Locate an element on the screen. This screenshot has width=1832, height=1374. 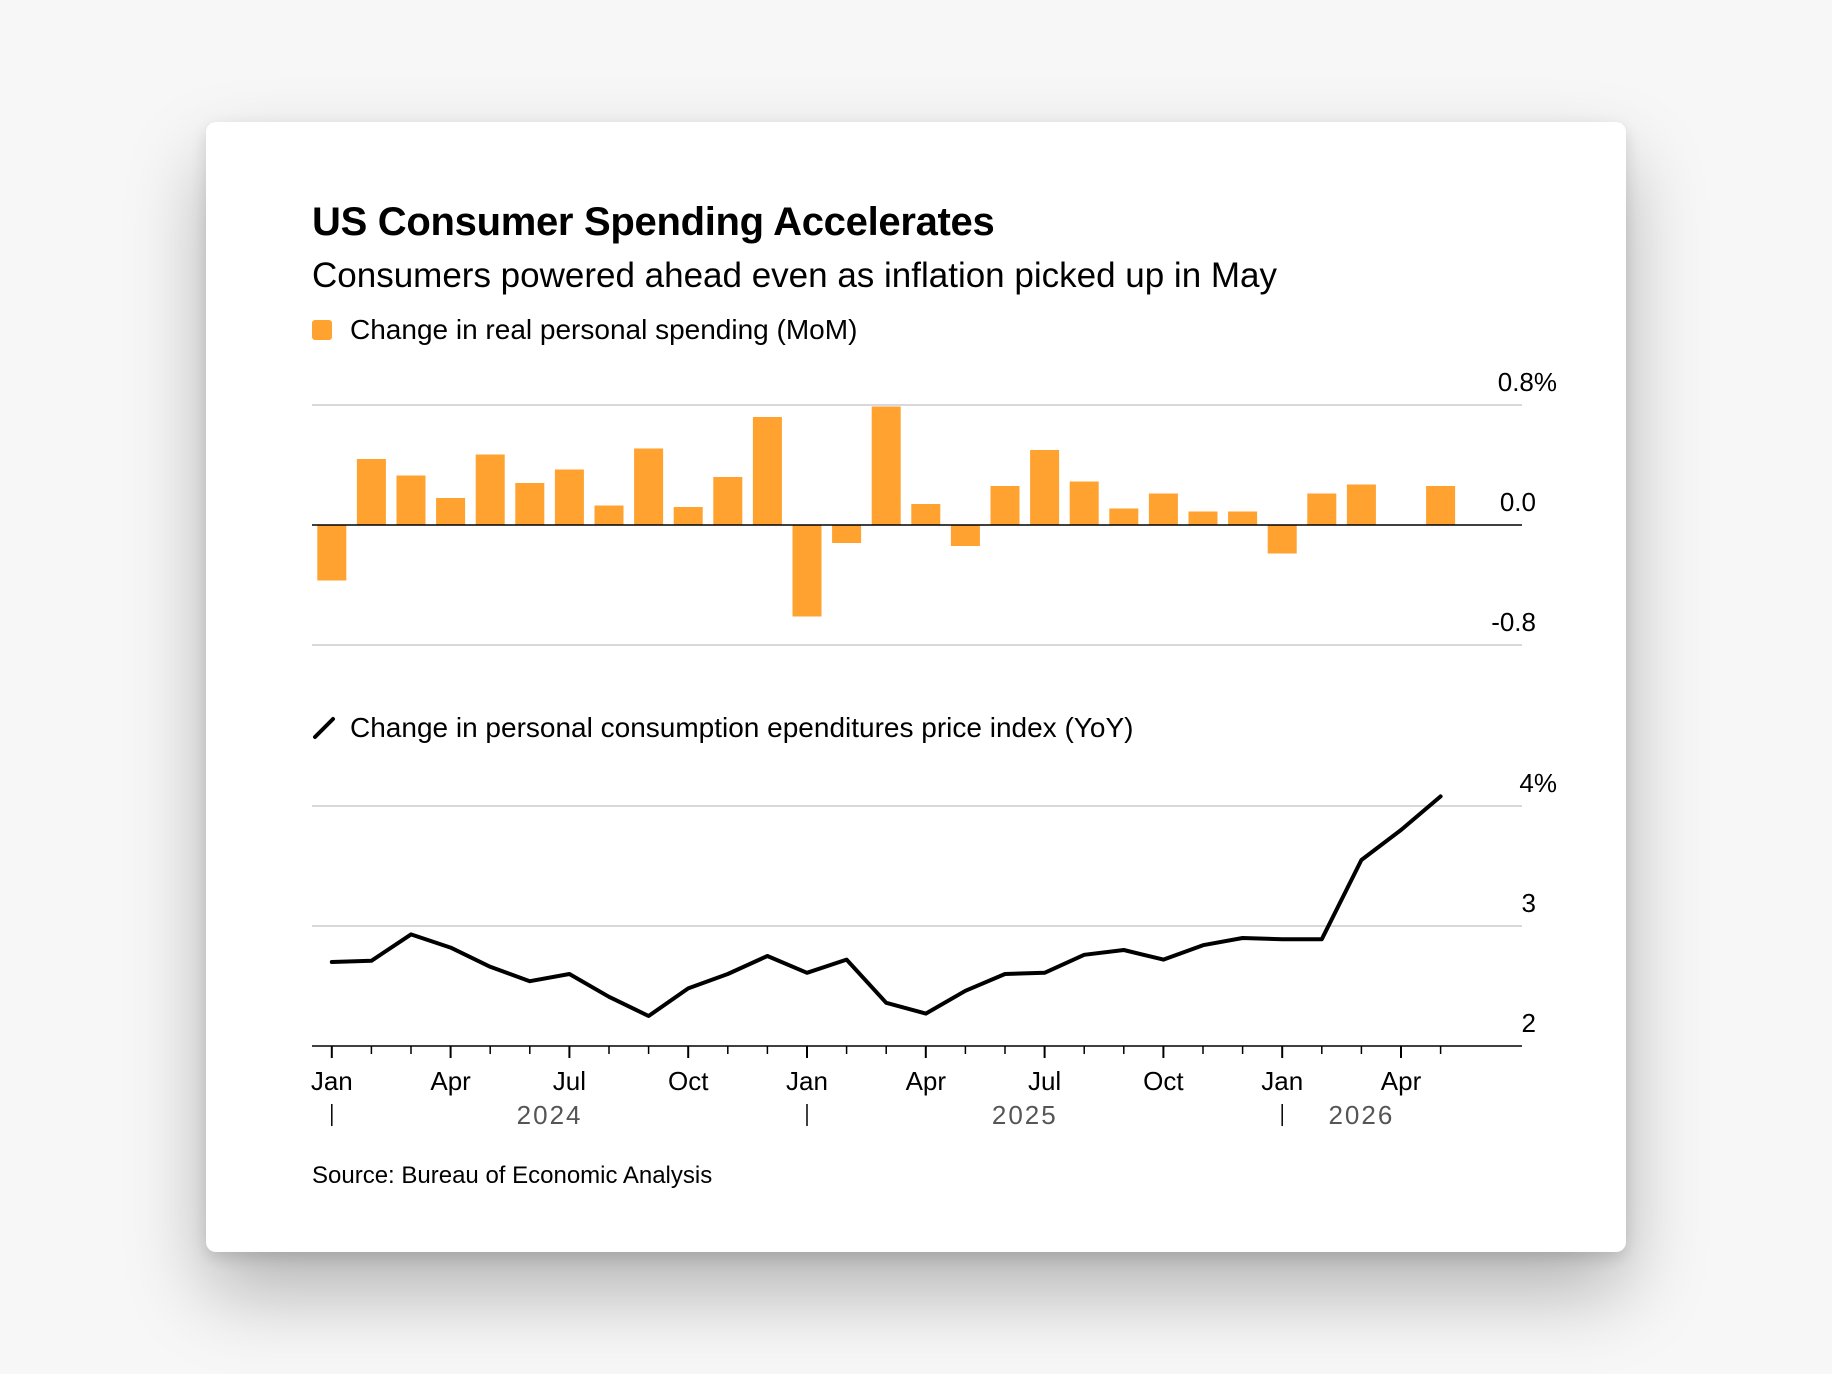
bar-ytick-label: 0.8% is located at coordinates (1527, 382).